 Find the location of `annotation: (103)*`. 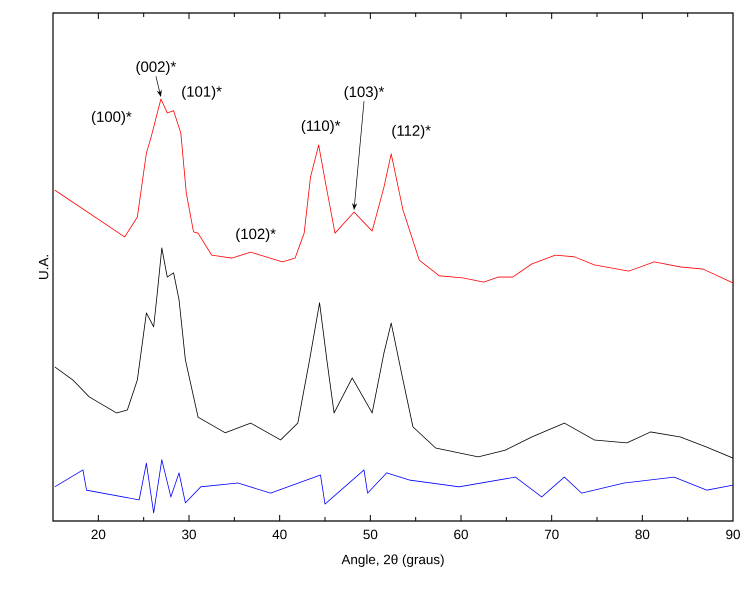

annotation: (103)* is located at coordinates (364, 93).